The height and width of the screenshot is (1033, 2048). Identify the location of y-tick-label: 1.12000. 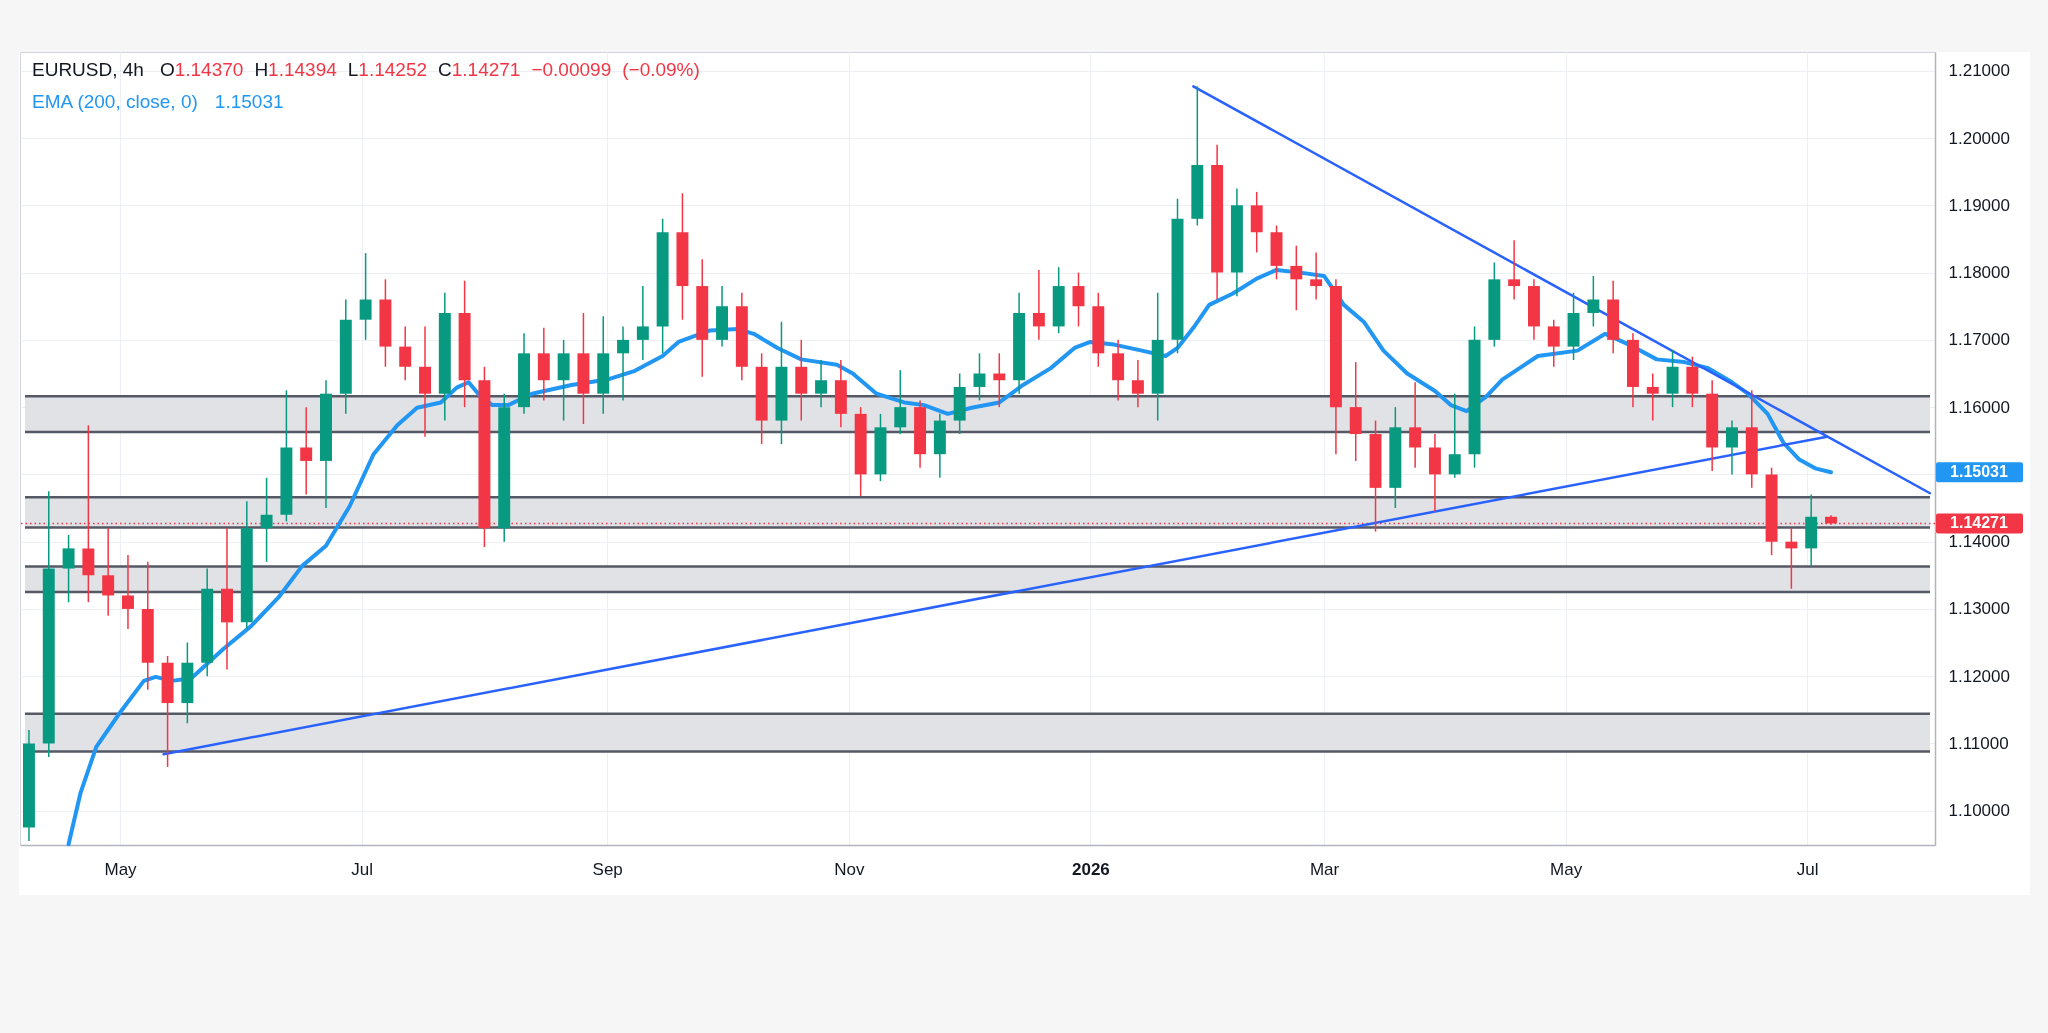
(1979, 676).